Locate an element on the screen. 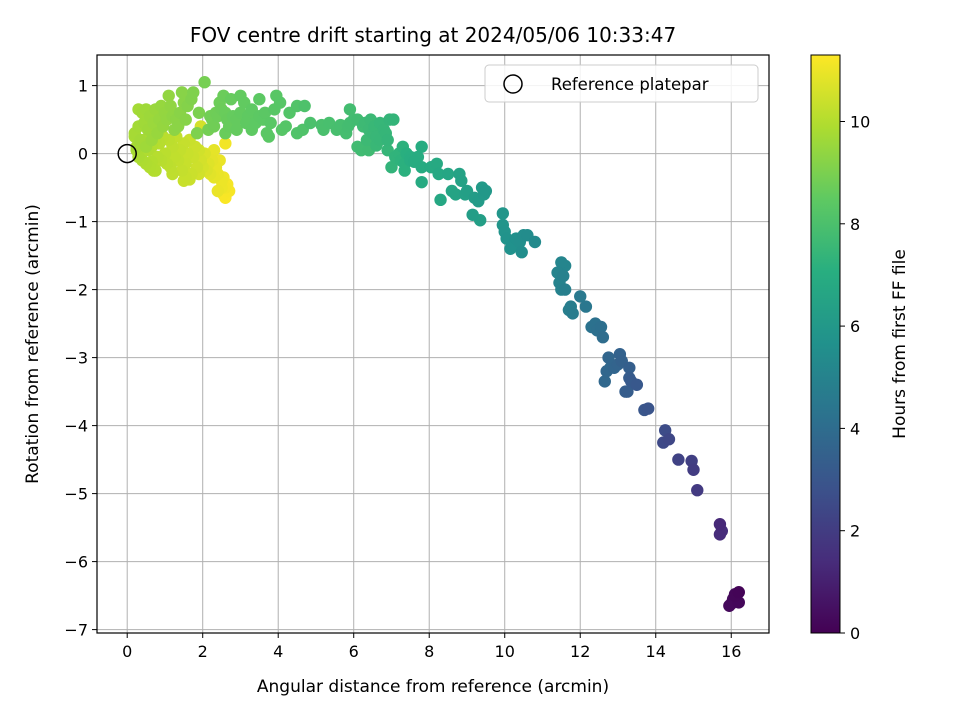  x-axis-ticks: 0 2 4 6 8 10 12 14 16 is located at coordinates (431, 647).